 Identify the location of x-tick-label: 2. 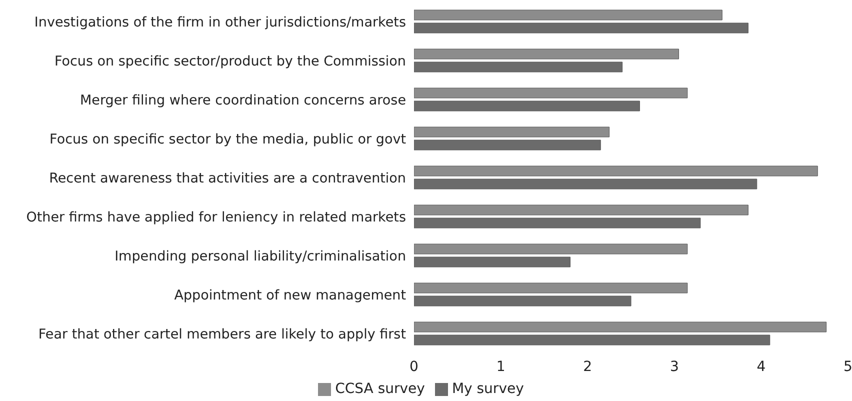
(587, 366).